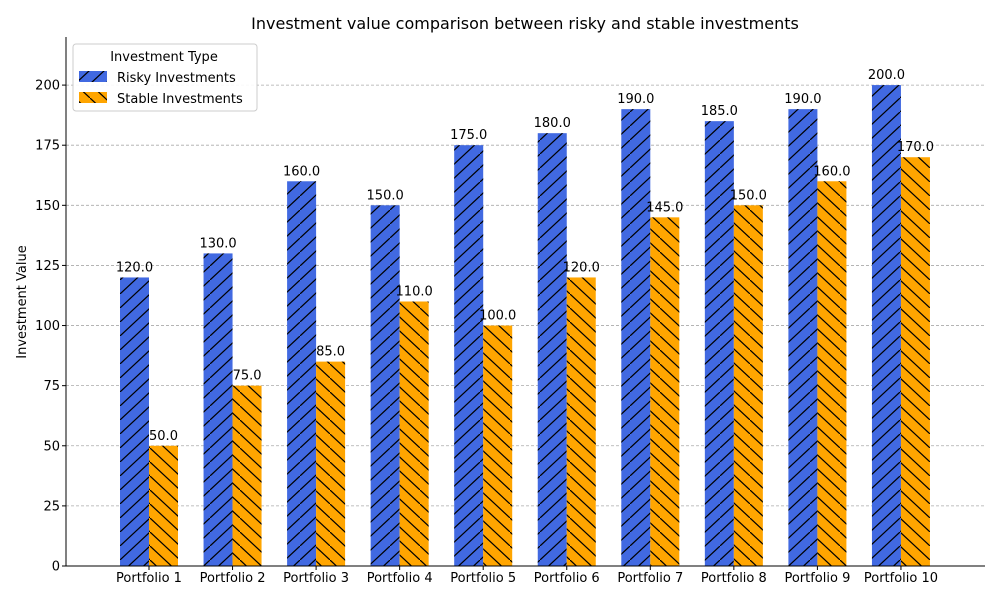 This screenshot has height=604, width=1000. Describe the element at coordinates (51, 446) in the screenshot. I see `y-tick-label: 50` at that location.